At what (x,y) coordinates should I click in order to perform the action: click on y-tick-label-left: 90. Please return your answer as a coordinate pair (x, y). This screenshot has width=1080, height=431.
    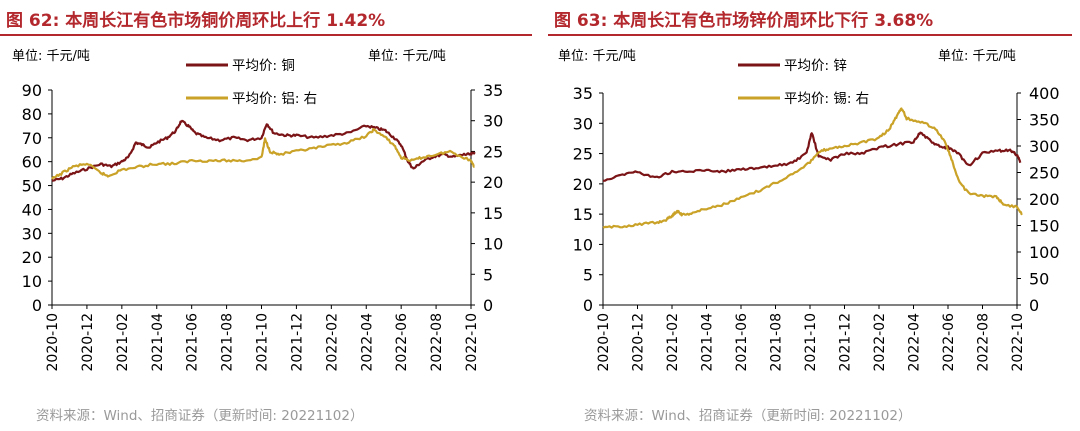
    Looking at the image, I should click on (32, 90).